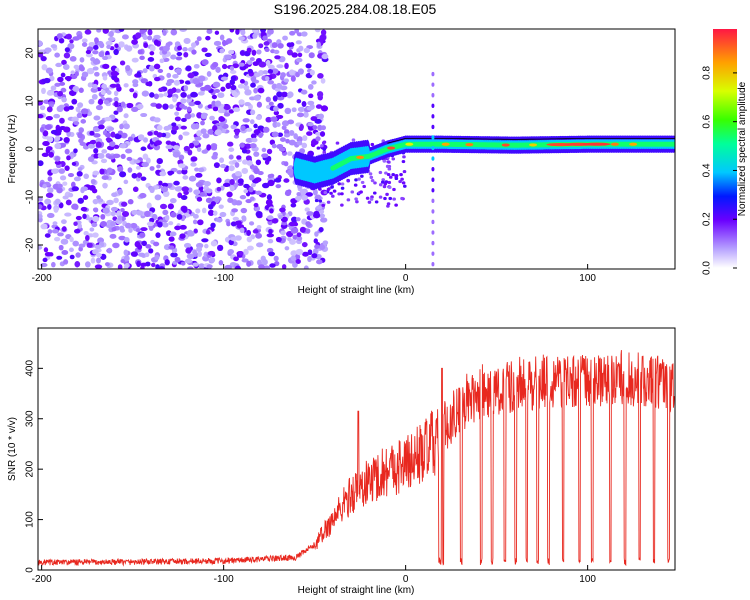 The width and height of the screenshot is (750, 600). I want to click on spectrogram-y-label: Frequency (Hz), so click(12, 149).